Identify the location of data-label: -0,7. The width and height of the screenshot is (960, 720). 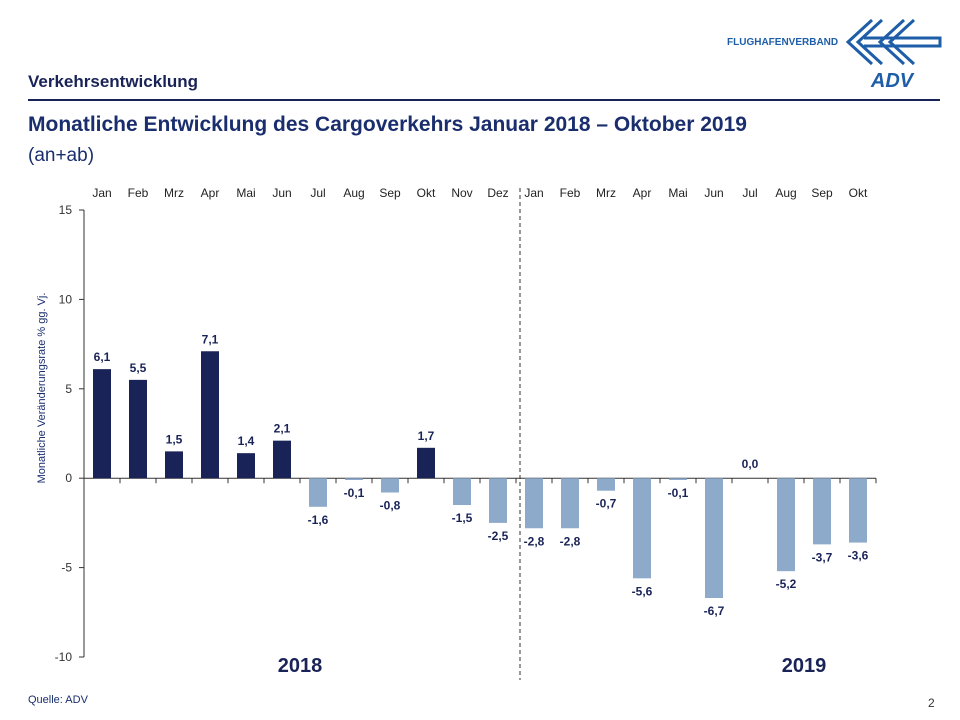
(606, 504).